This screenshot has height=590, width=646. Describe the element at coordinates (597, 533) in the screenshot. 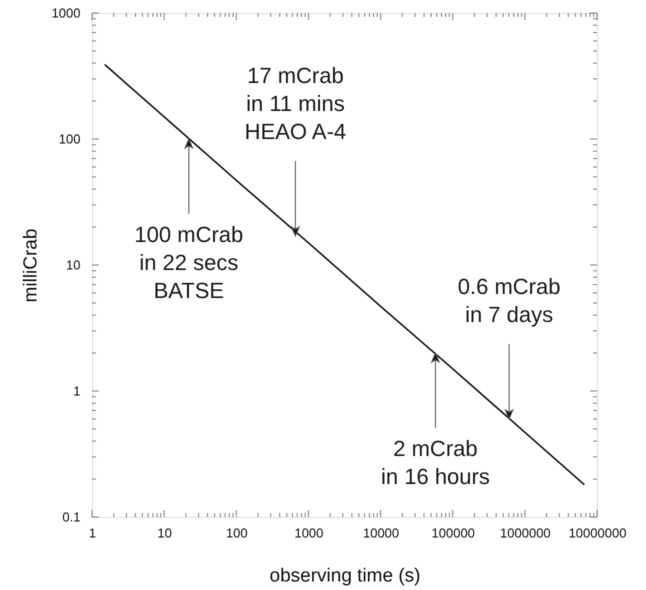

I see `x-tick-label: 10000000` at that location.